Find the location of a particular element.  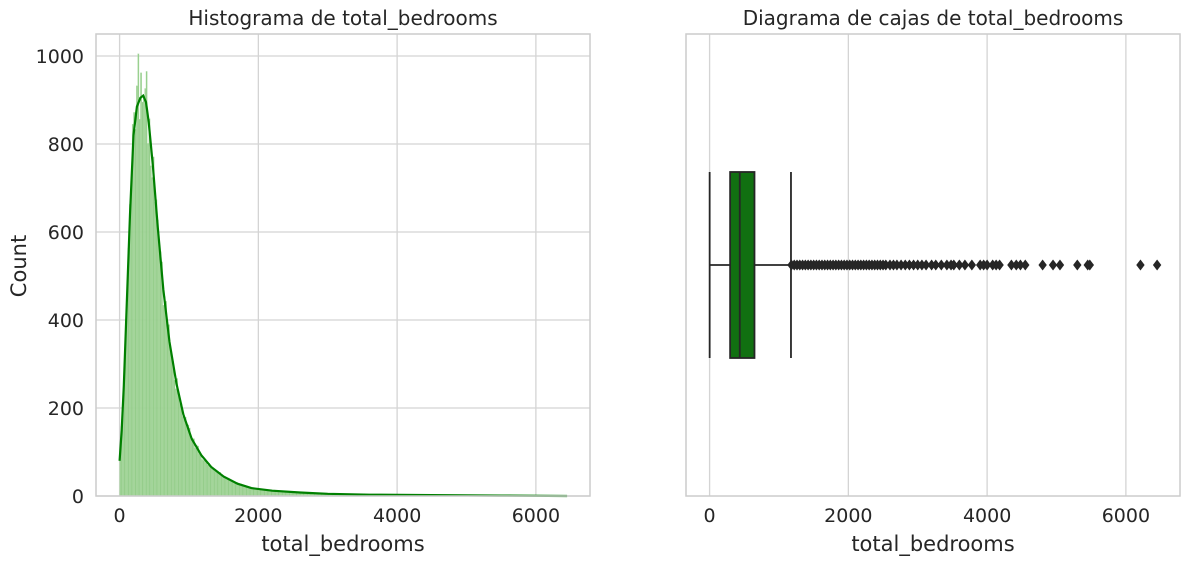

histogram-x-label: total_bedrooms is located at coordinates (342, 544).